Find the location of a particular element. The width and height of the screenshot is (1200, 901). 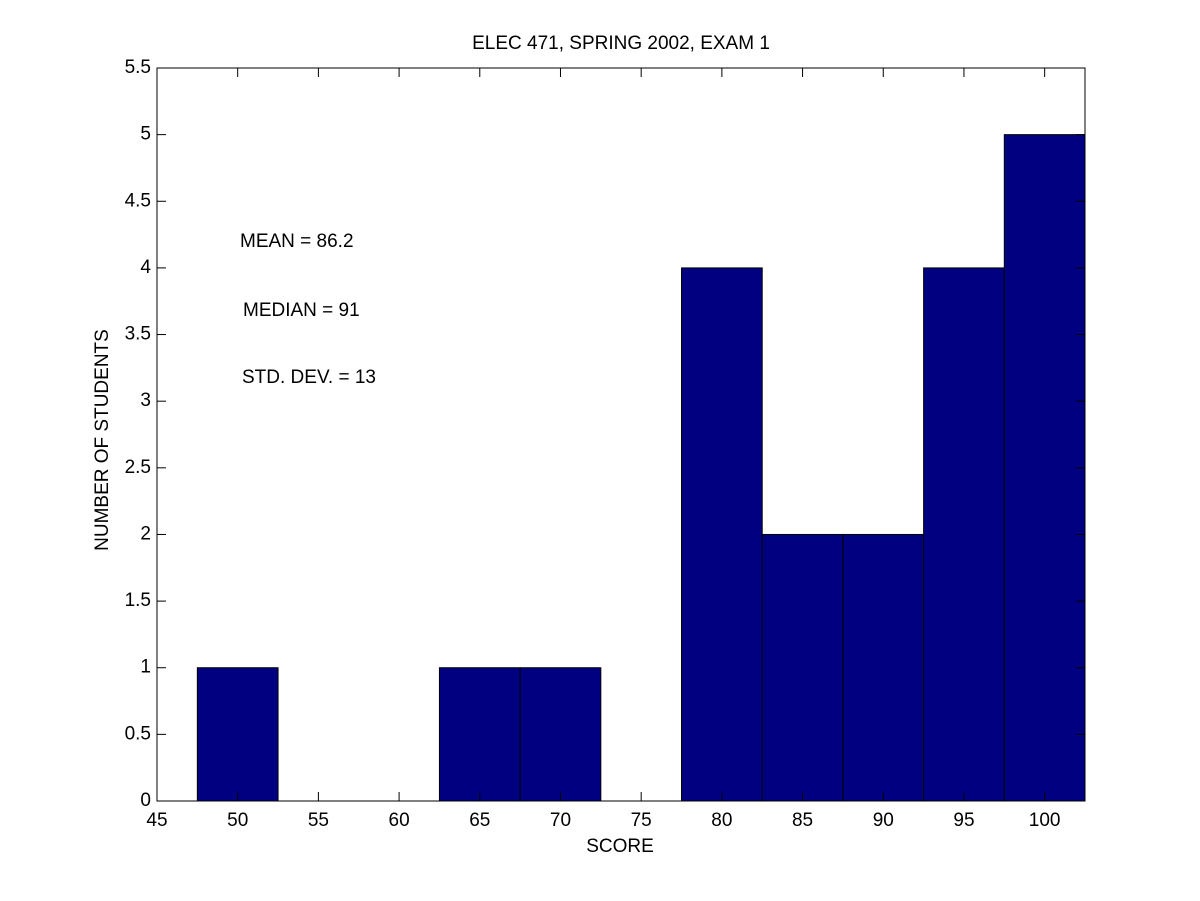

y-tick-label: 0 is located at coordinates (145, 800).